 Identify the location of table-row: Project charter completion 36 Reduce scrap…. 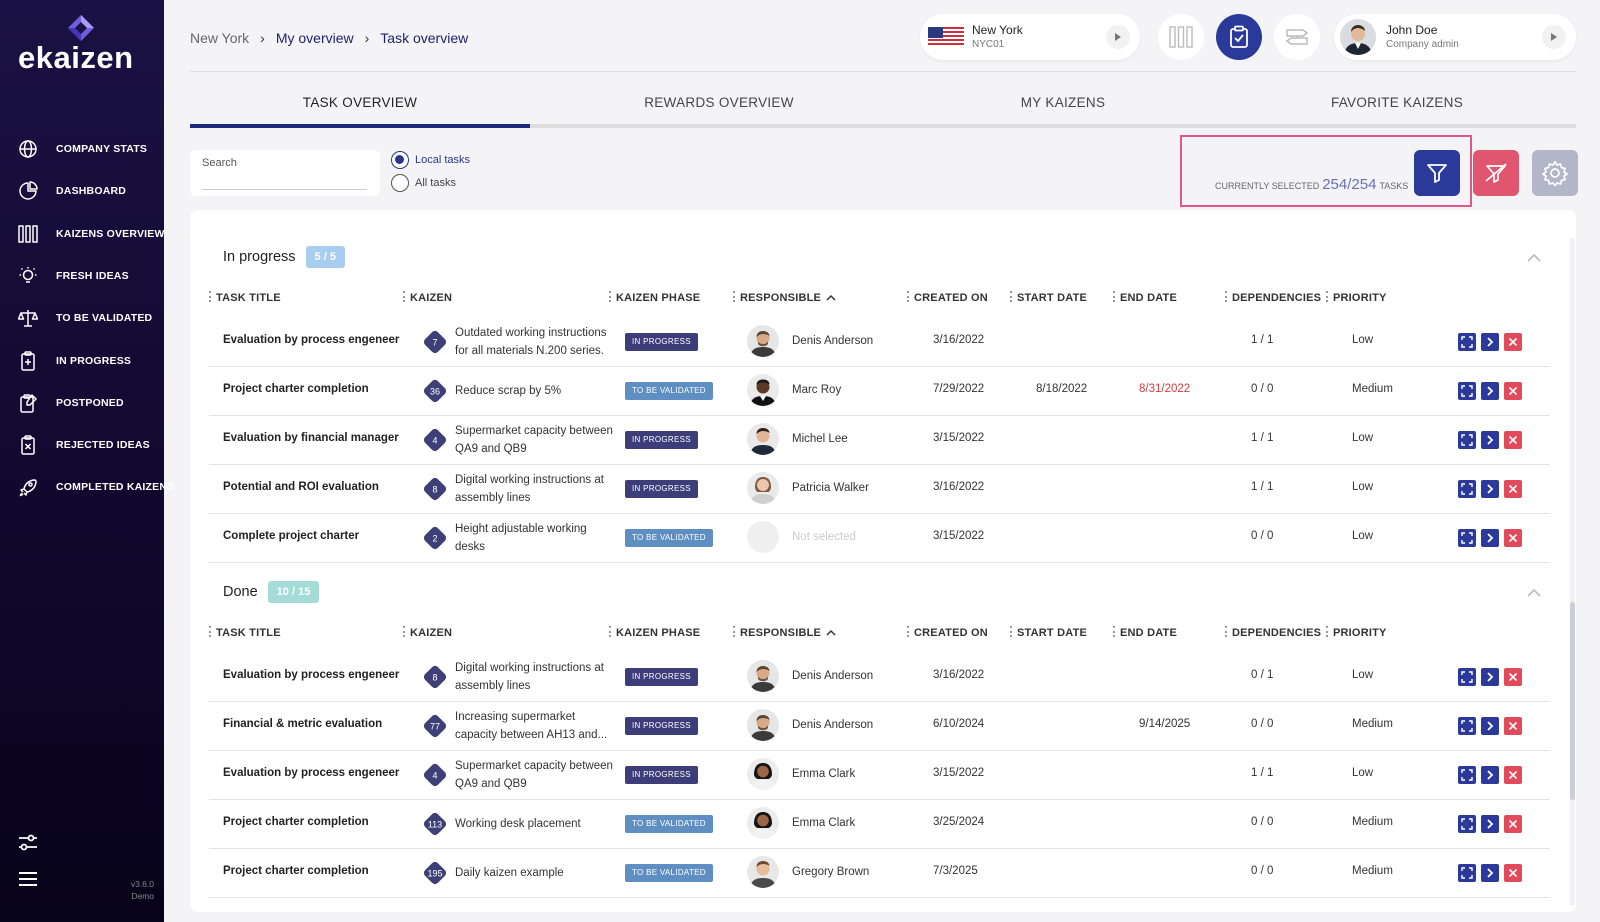
(879, 391).